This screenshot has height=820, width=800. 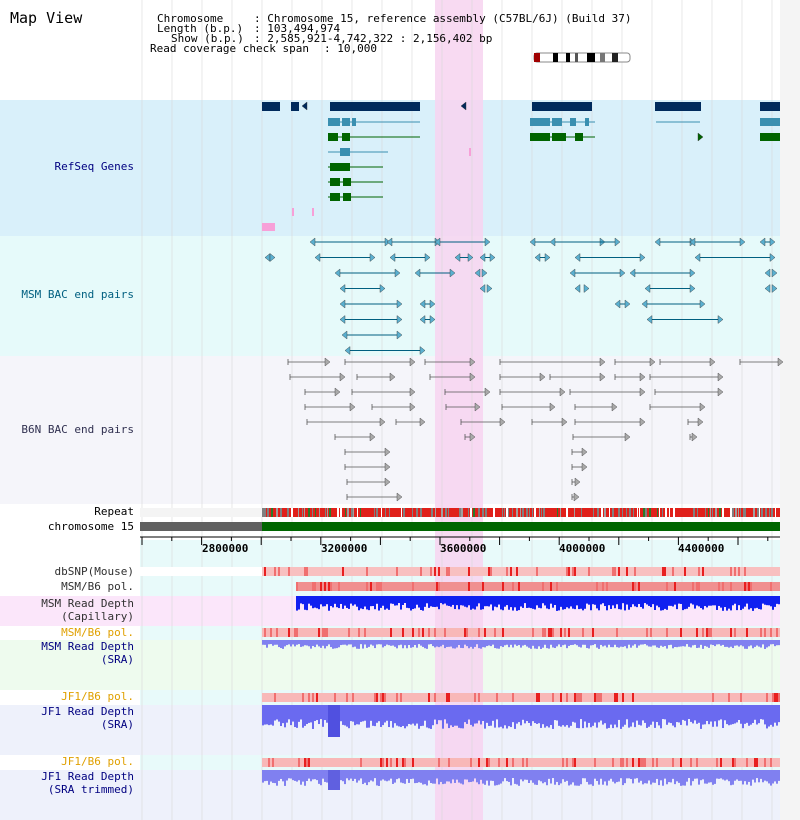 I want to click on chromosome-label: Chromosome, so click(x=190, y=18).